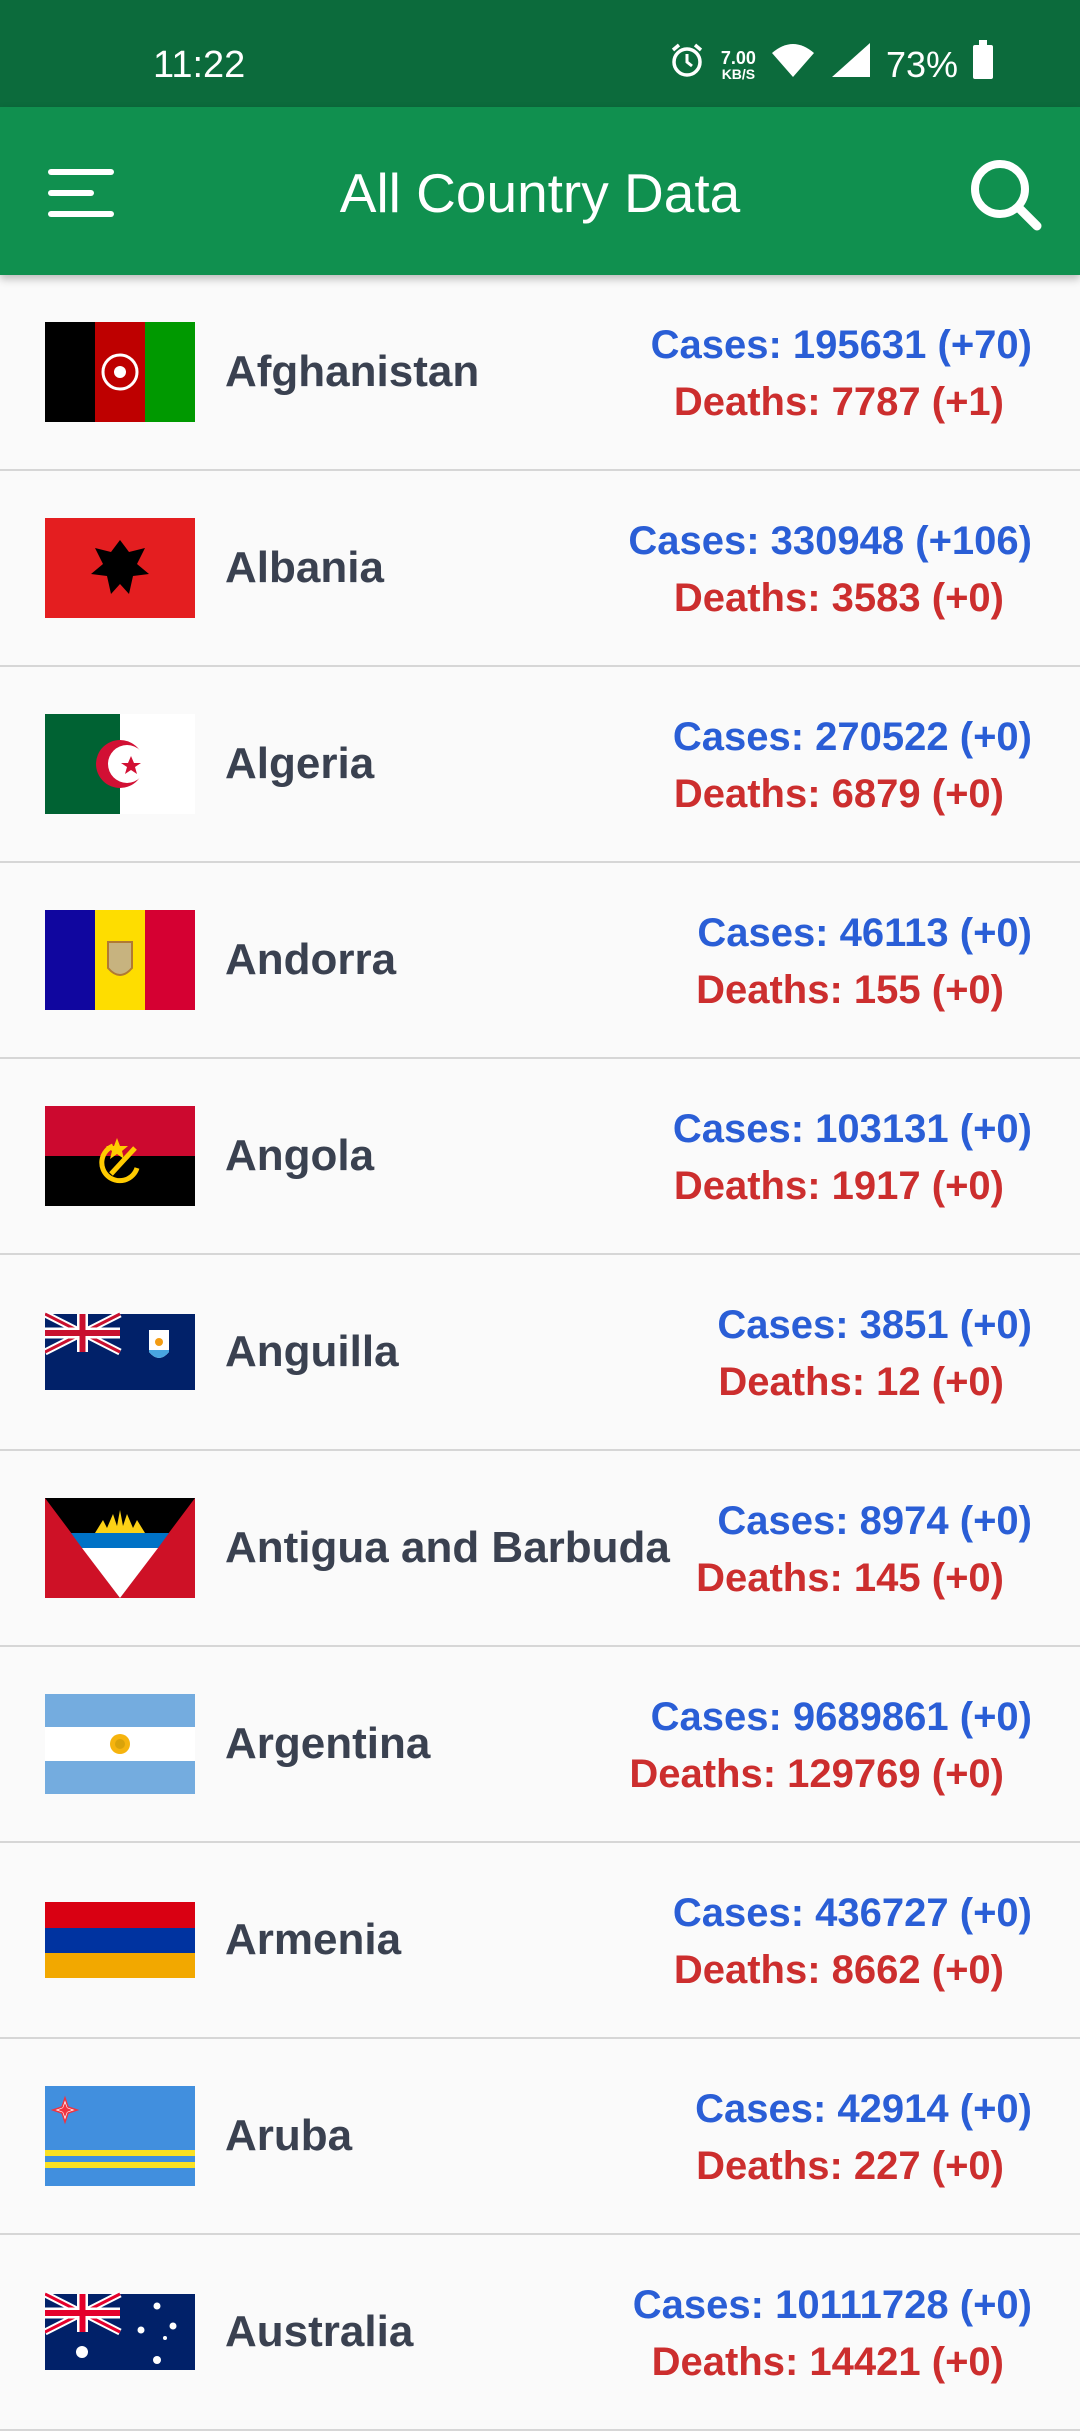  I want to click on aruba-flag-icon, so click(120, 2136).